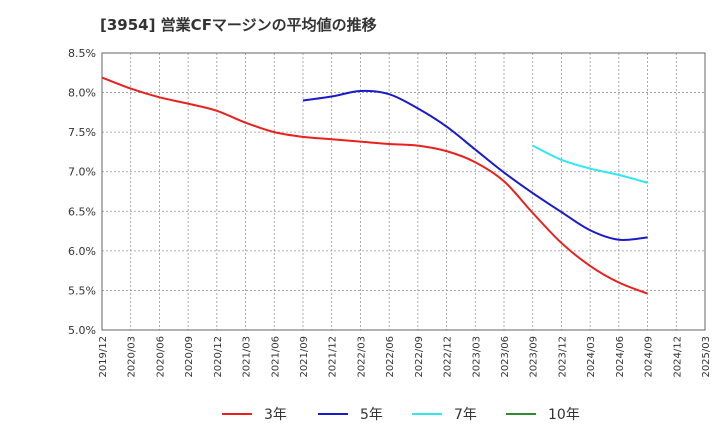  I want to click on x-tick-label: 2021/09, so click(304, 357).